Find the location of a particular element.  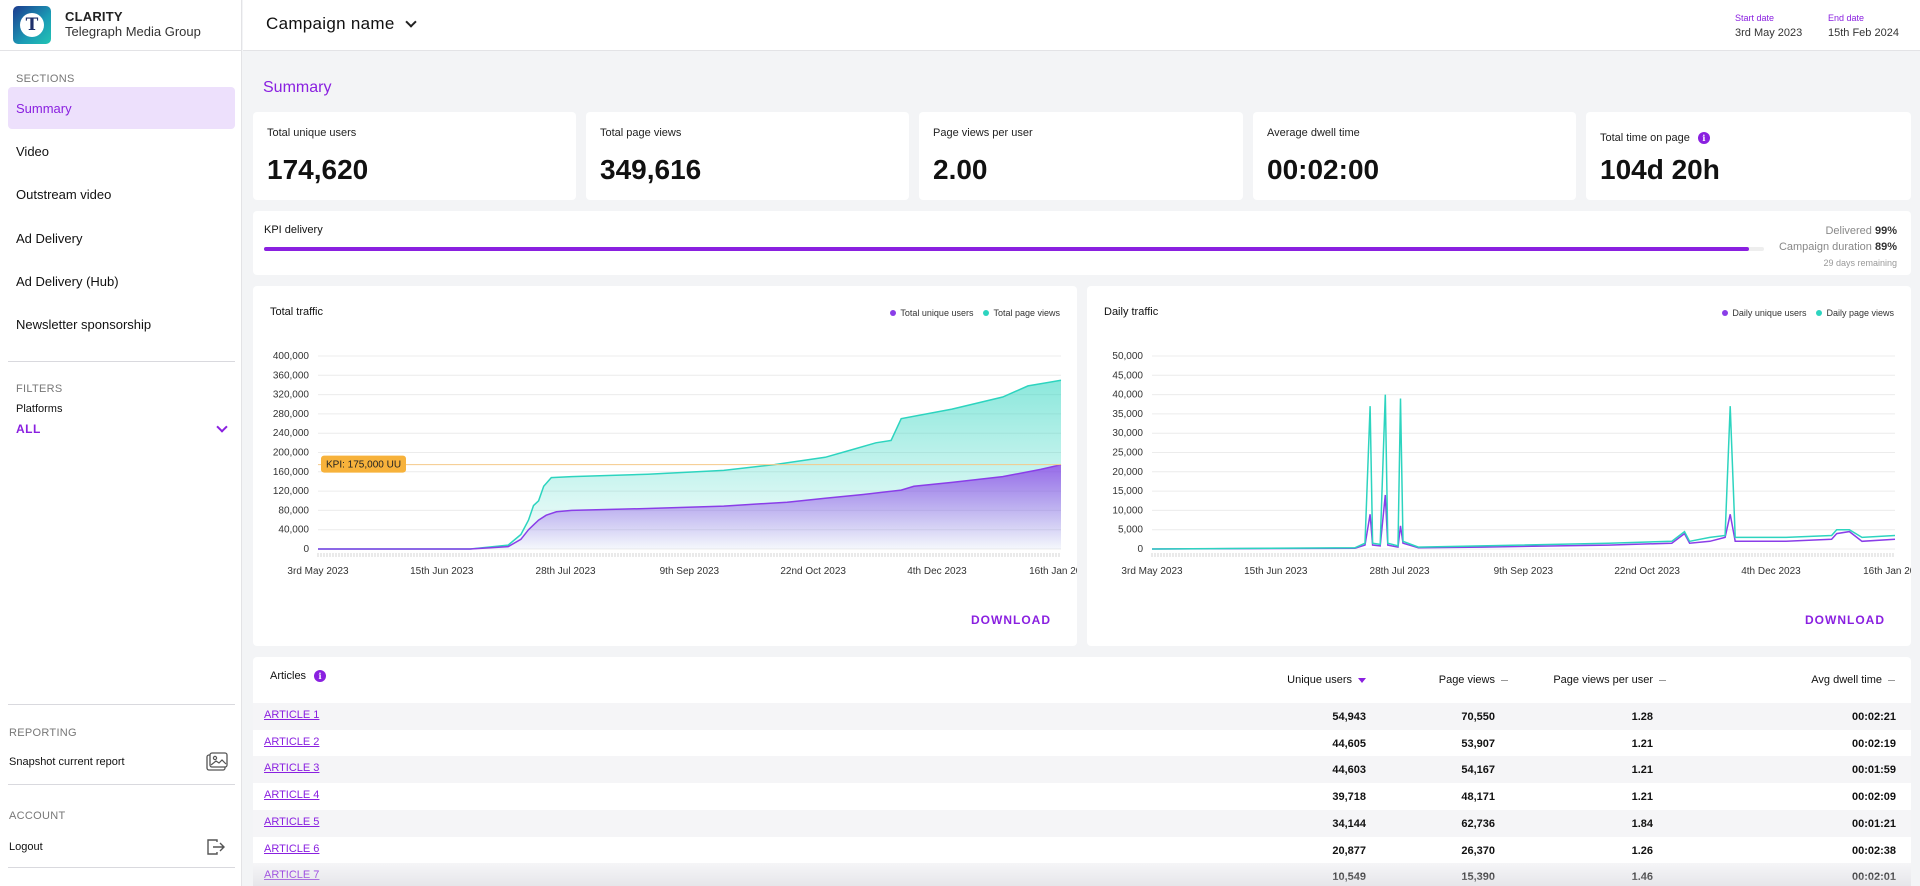

articles-header: Articles i is located at coordinates (298, 676).